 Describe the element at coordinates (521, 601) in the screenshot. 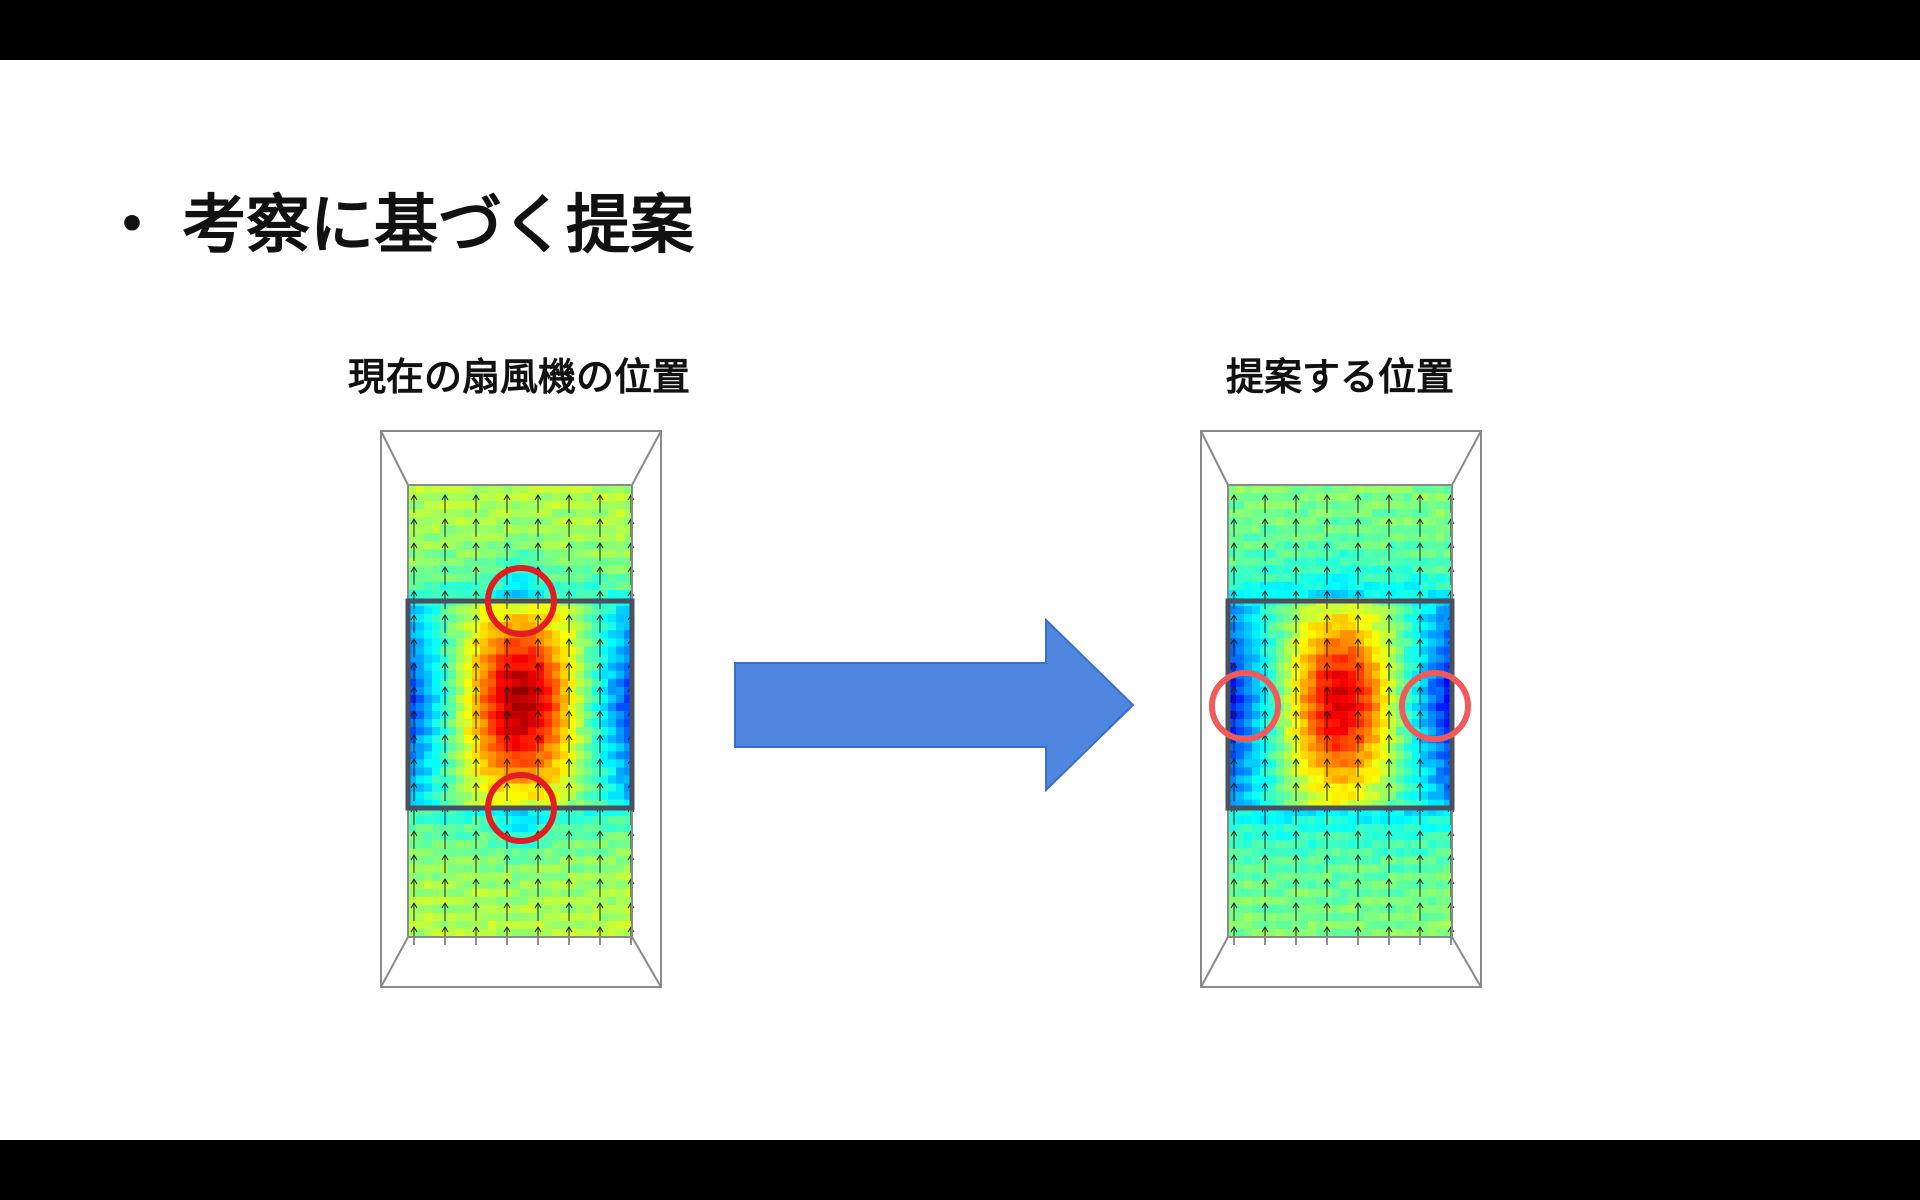

I see `fan-marker-top` at that location.